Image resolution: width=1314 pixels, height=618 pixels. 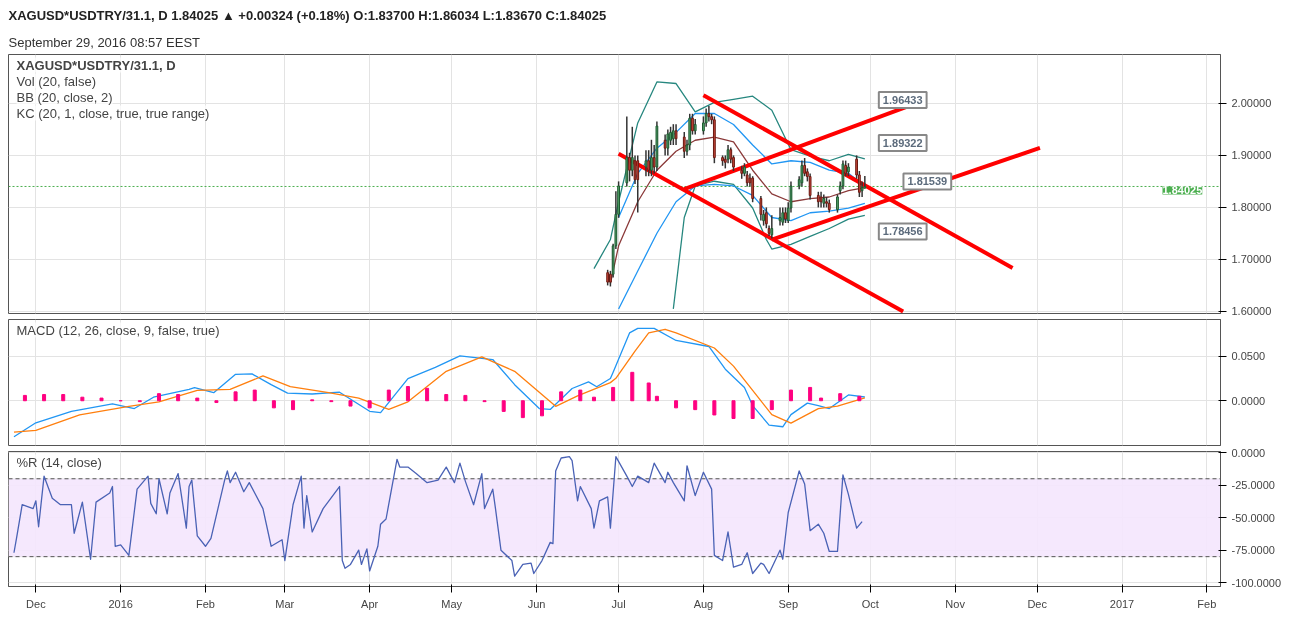 What do you see at coordinates (59, 462) in the screenshot?
I see `annotation: %R (14, close)` at bounding box center [59, 462].